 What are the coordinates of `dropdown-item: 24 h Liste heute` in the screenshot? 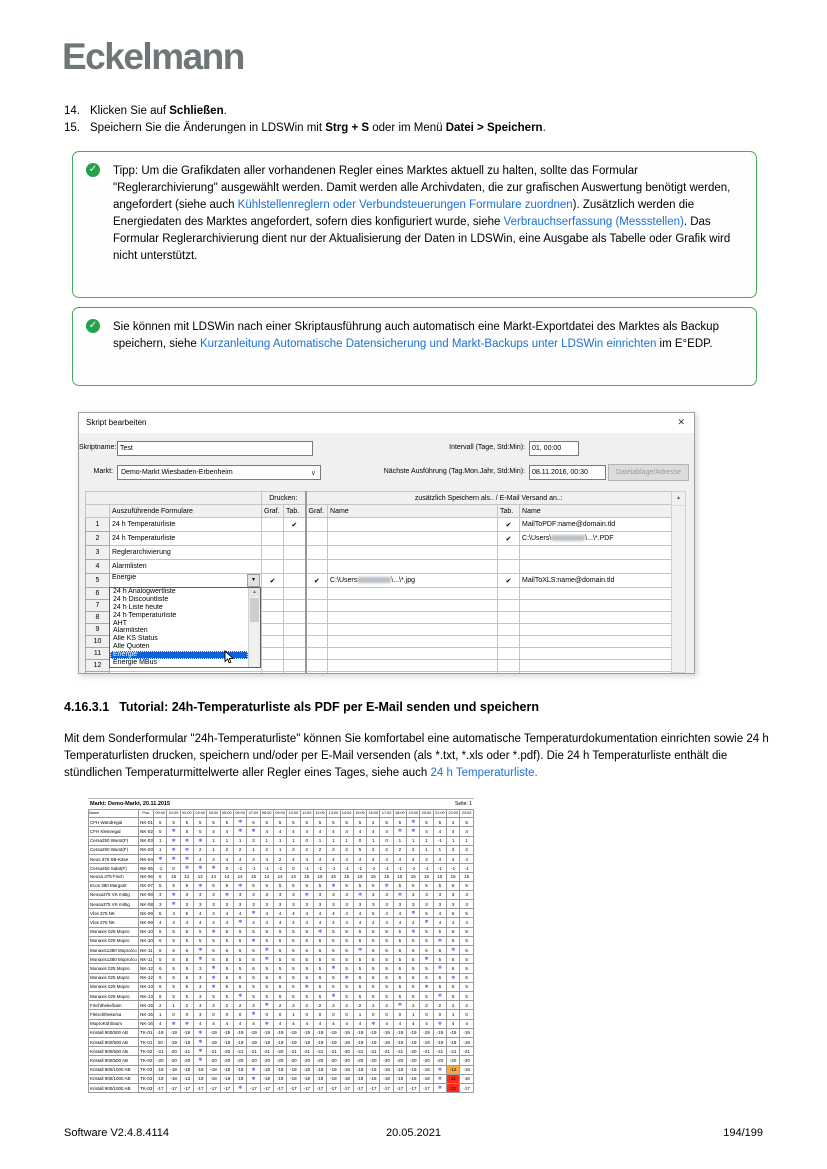 It's located at (138, 607).